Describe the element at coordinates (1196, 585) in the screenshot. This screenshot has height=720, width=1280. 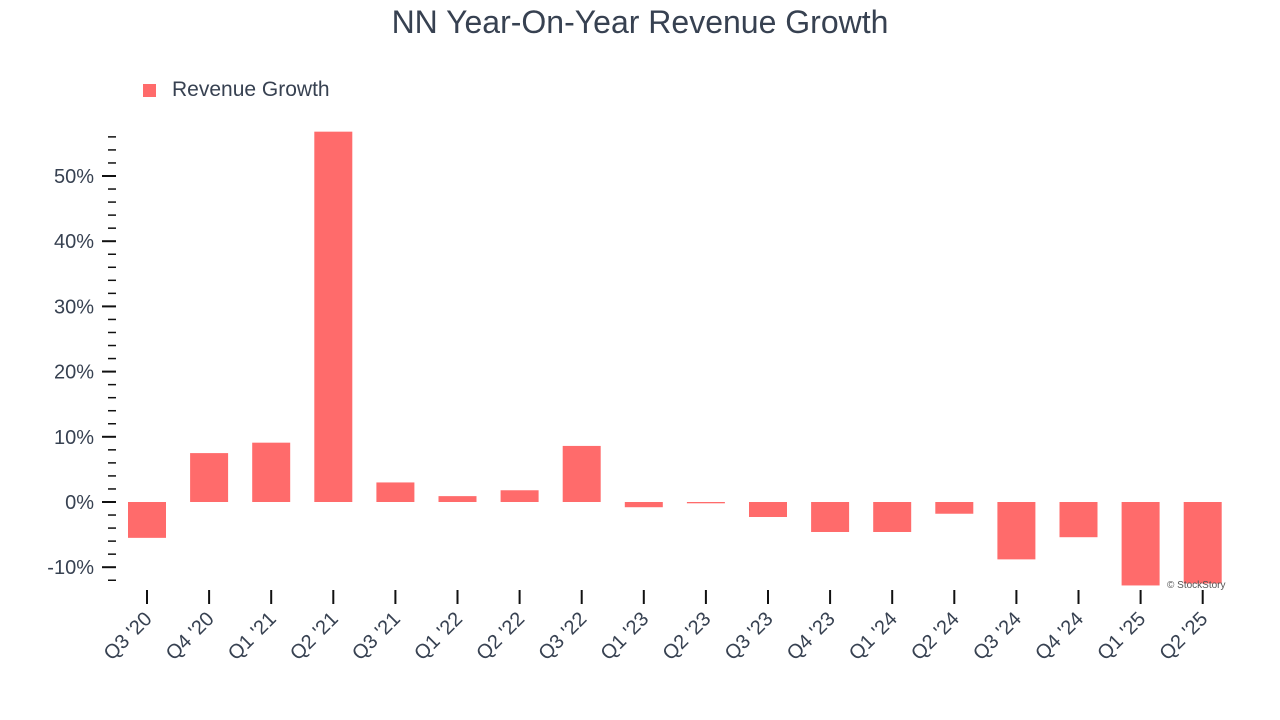
I see `watermark: © StockStory` at that location.